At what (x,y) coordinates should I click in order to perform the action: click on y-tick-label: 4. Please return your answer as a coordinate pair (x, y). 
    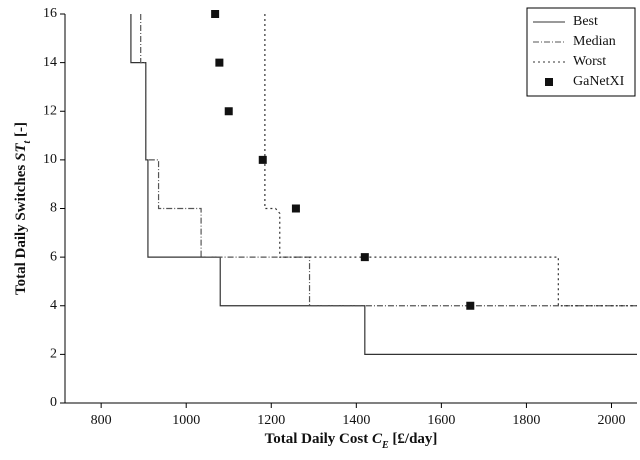
    Looking at the image, I should click on (53, 305).